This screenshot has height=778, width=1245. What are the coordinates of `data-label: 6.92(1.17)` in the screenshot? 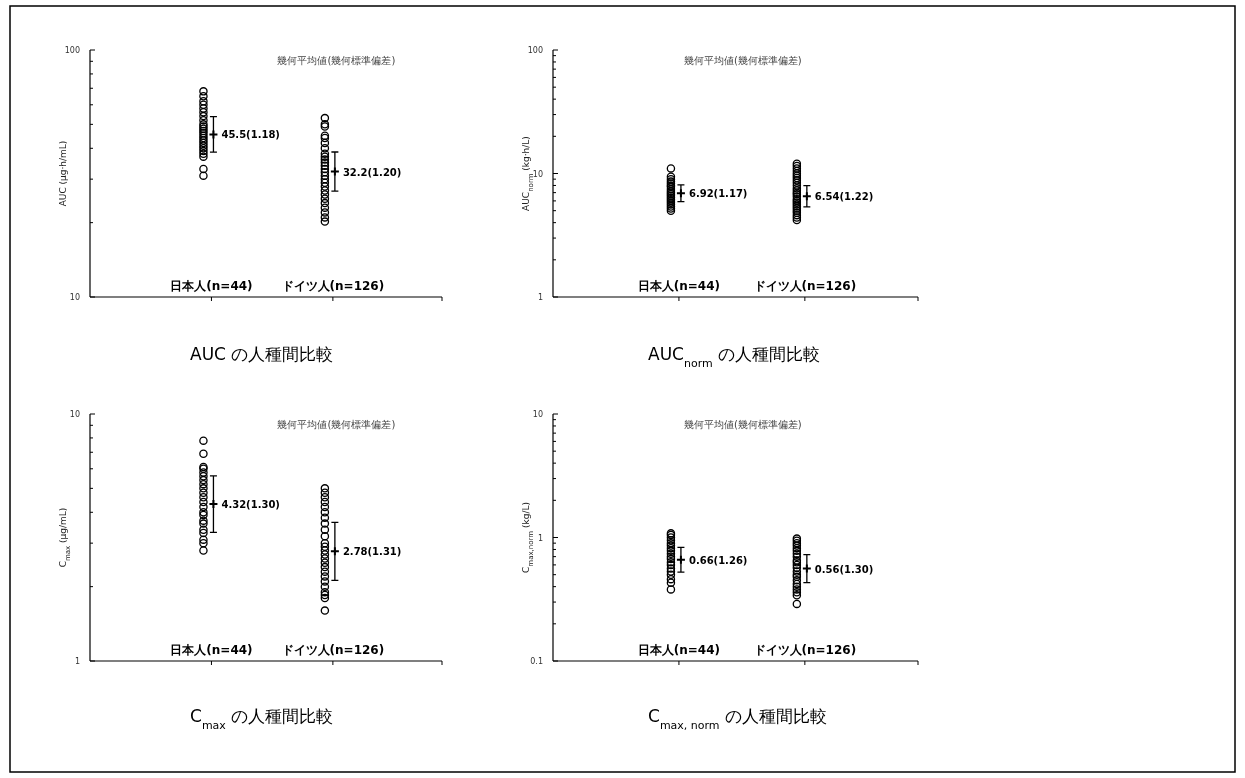 It's located at (718, 194).